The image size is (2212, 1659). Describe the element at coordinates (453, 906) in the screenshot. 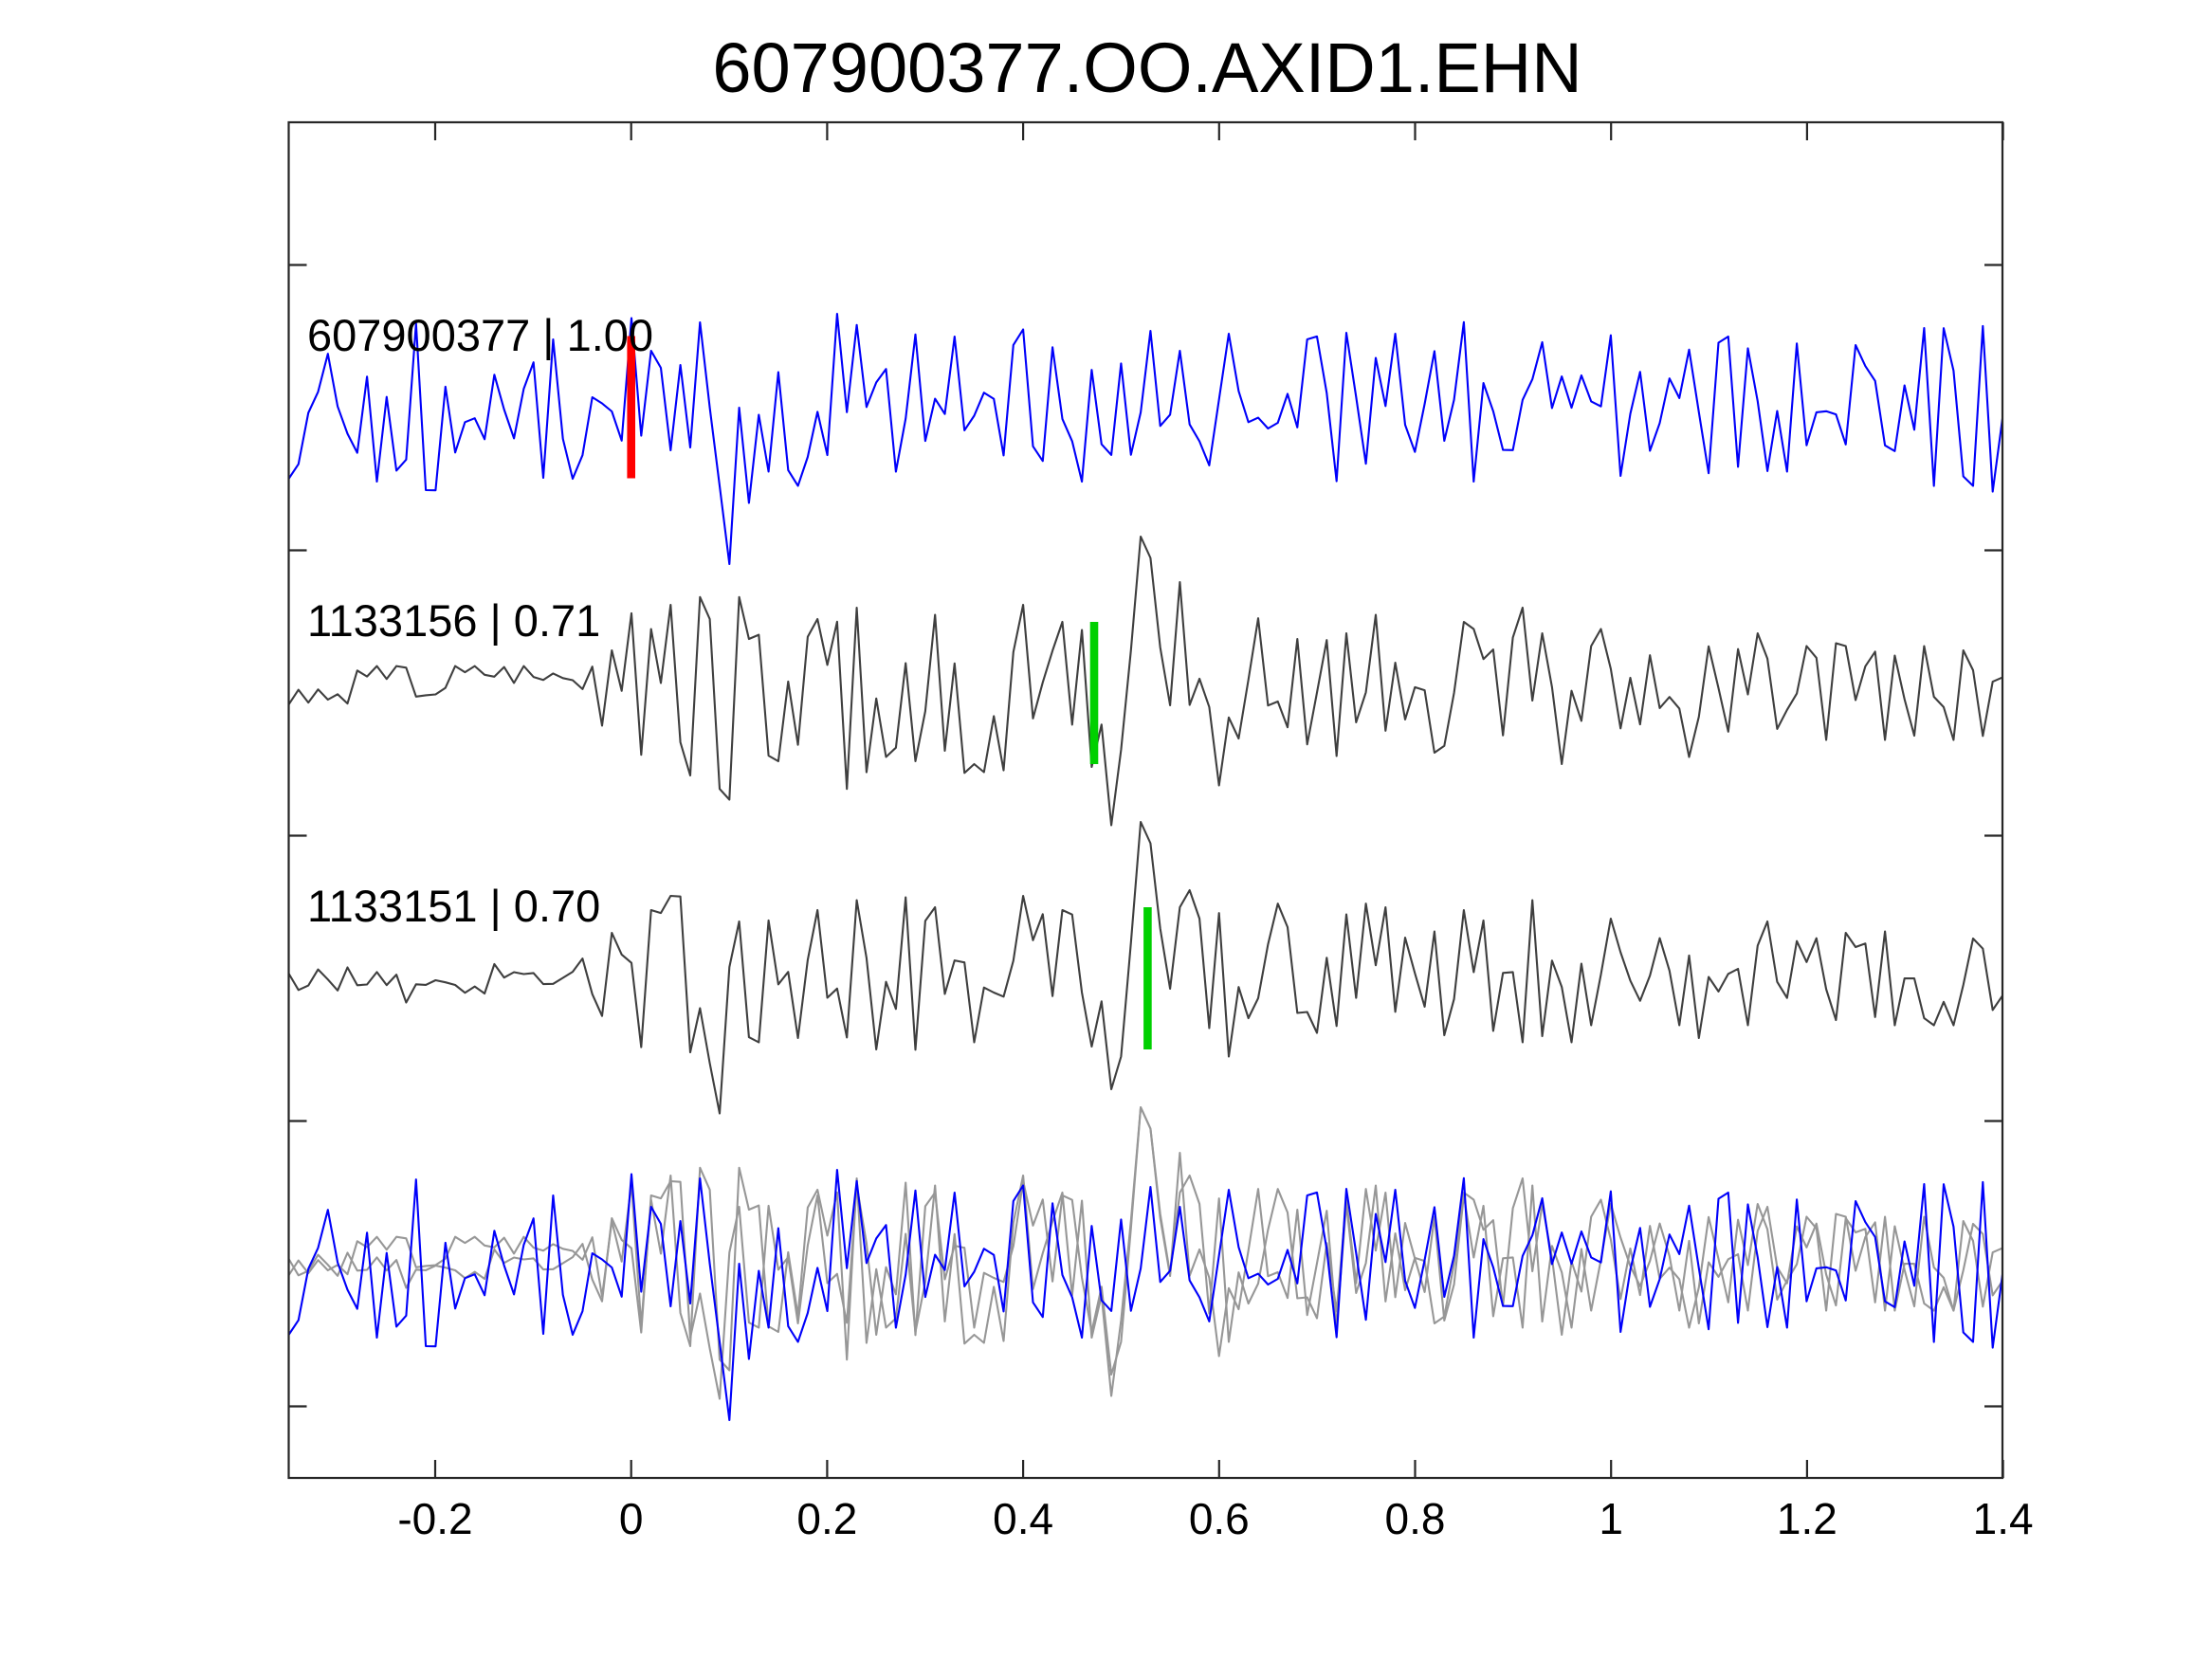

I see `svg-text: 1133151 | 0.70` at that location.